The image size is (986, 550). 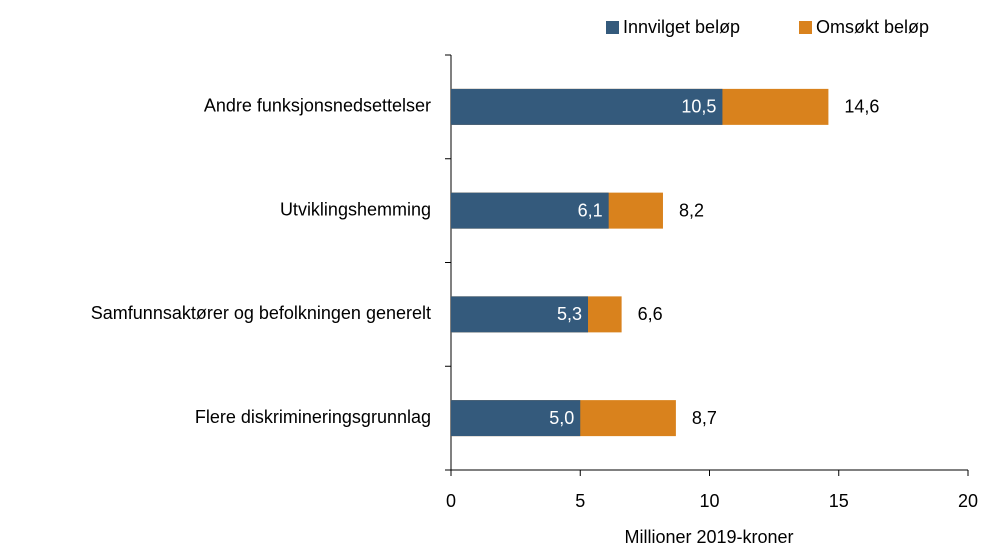 I want to click on y-tick-label: Utviklingshemming, so click(x=355, y=209).